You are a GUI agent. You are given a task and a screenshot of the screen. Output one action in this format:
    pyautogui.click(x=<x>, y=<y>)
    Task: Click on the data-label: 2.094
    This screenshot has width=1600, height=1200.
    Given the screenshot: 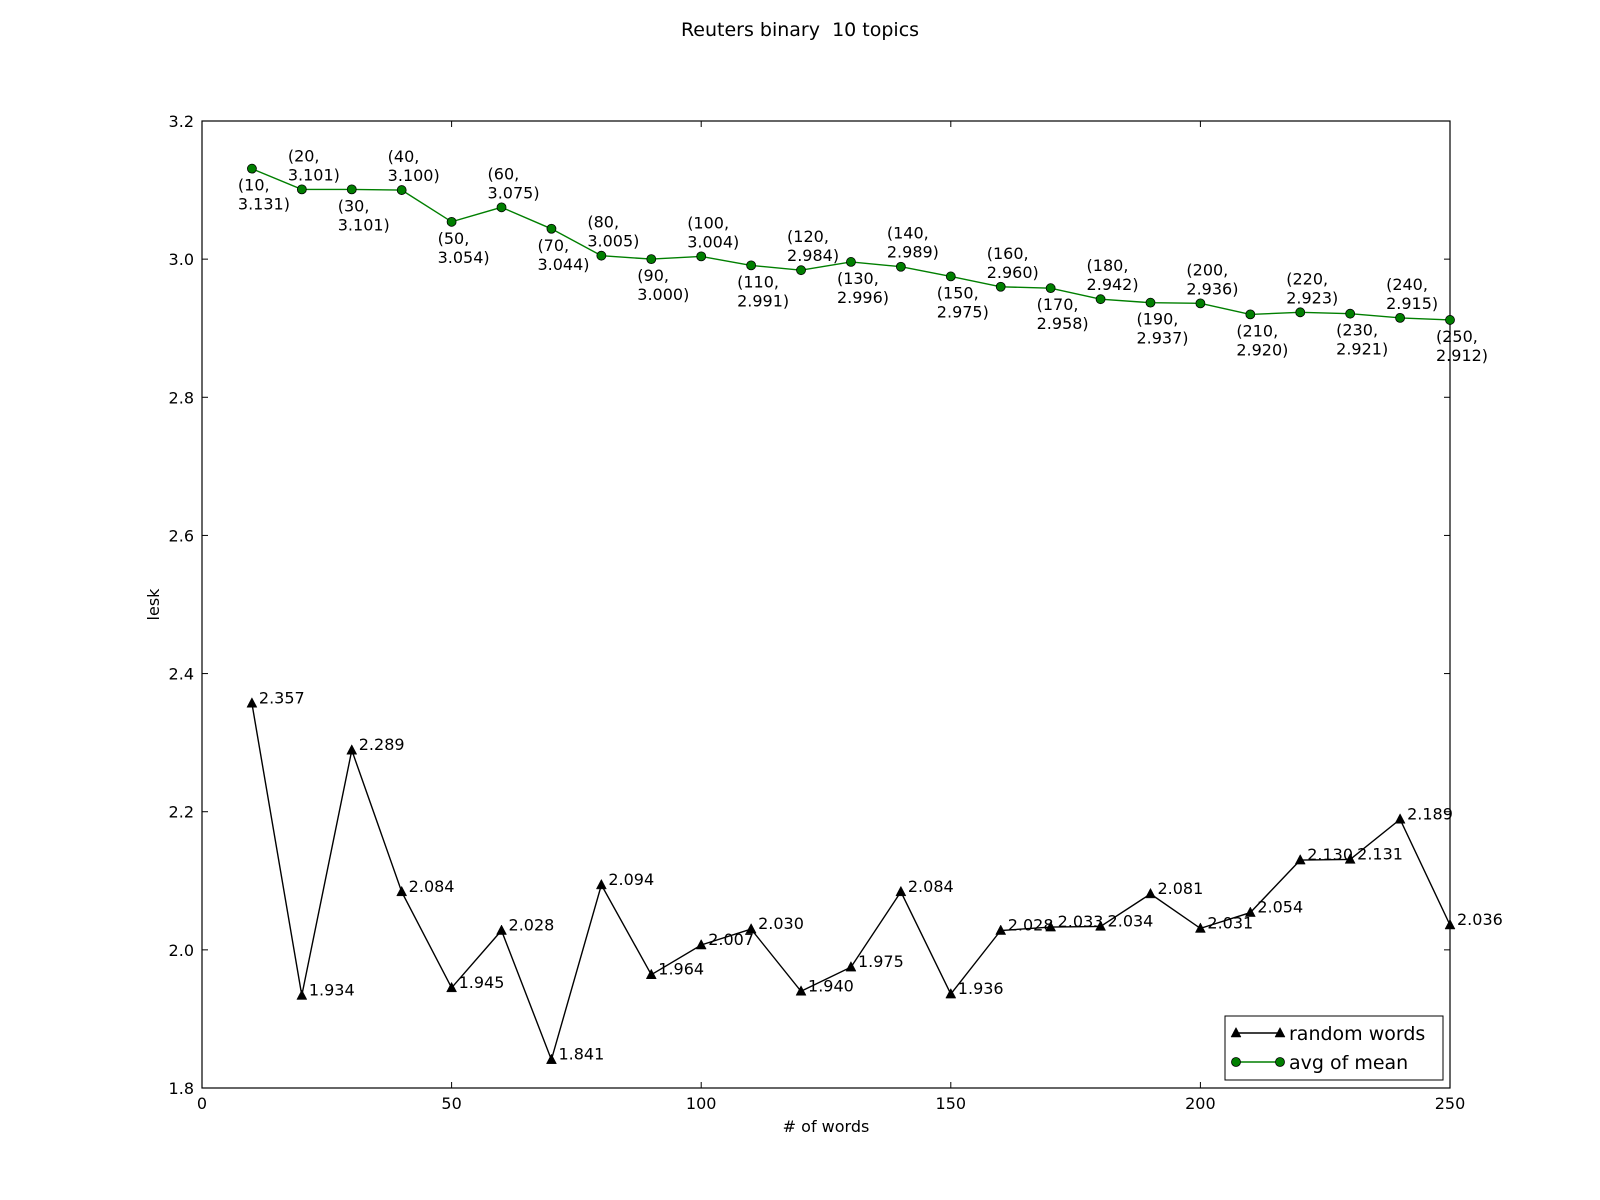 What is the action you would take?
    pyautogui.click(x=631, y=879)
    